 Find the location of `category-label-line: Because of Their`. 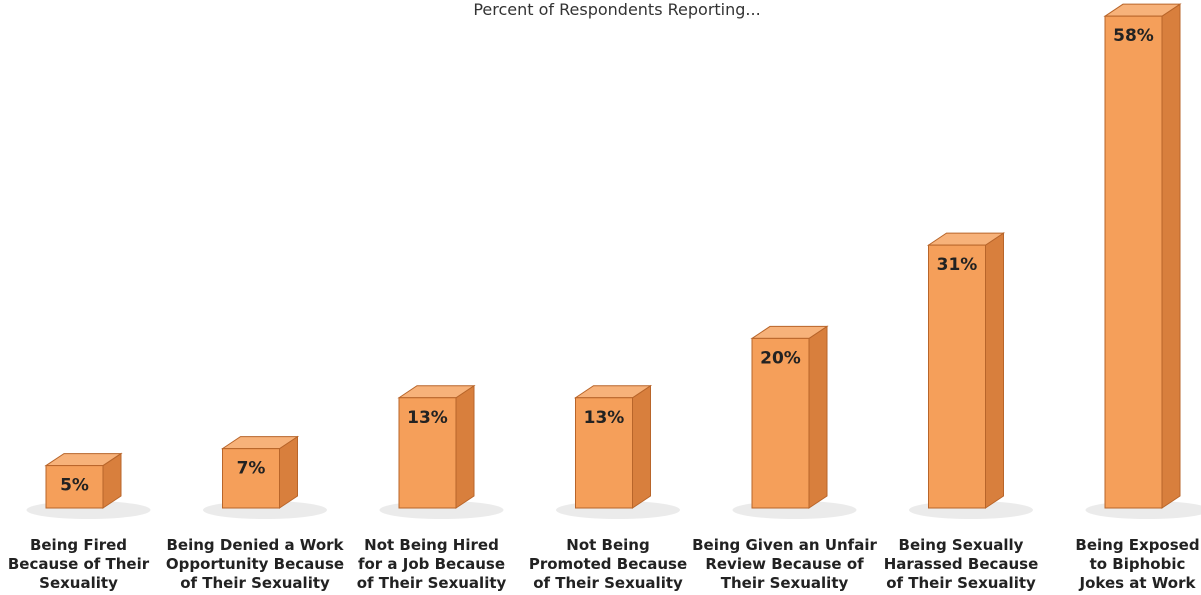

category-label-line: Because of Their is located at coordinates (79, 564).